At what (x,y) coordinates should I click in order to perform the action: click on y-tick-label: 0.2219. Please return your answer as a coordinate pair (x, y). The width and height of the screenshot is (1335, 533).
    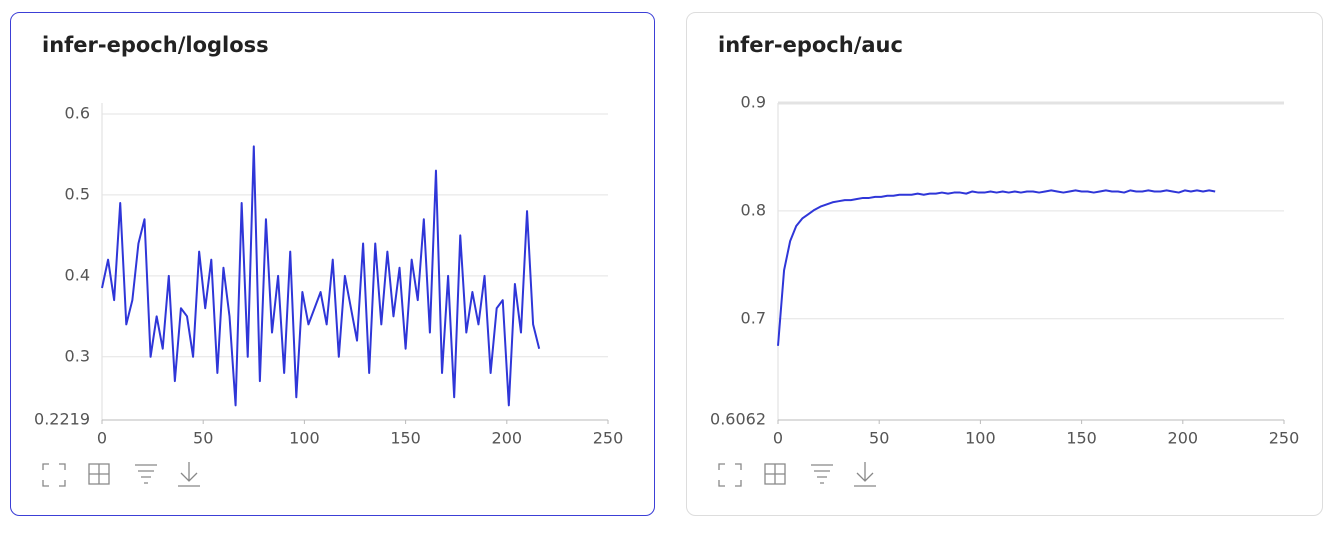
    Looking at the image, I should click on (62, 419).